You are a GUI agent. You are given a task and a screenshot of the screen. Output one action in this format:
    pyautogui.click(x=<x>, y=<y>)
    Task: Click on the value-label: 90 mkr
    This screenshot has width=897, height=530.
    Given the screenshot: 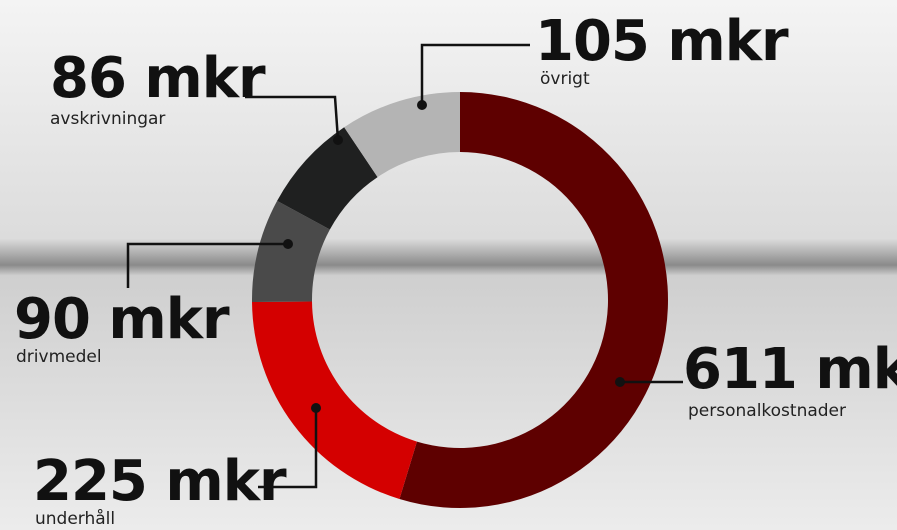 What is the action you would take?
    pyautogui.click(x=122, y=319)
    